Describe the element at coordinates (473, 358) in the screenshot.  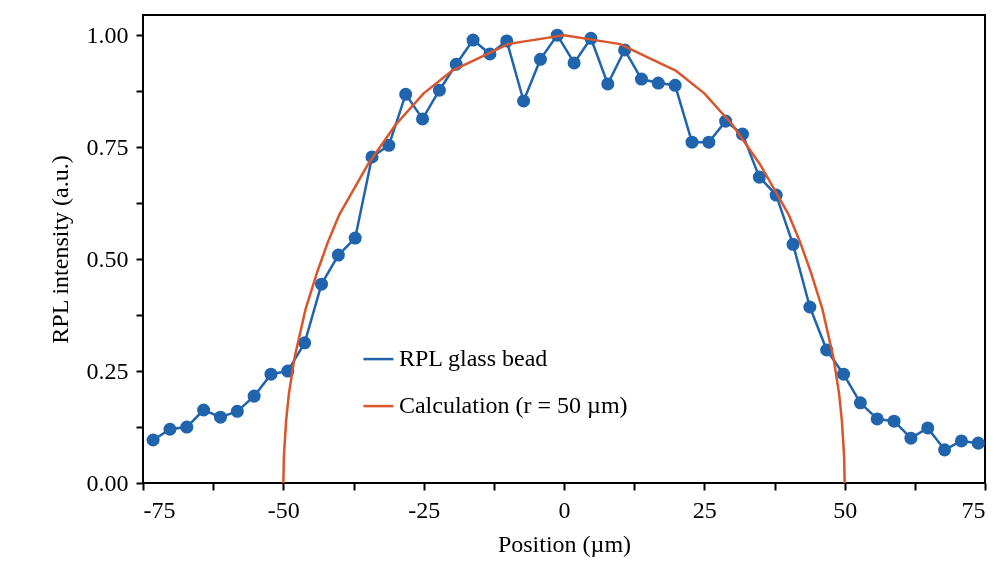
I see `legend-label: RPL glass bead` at that location.